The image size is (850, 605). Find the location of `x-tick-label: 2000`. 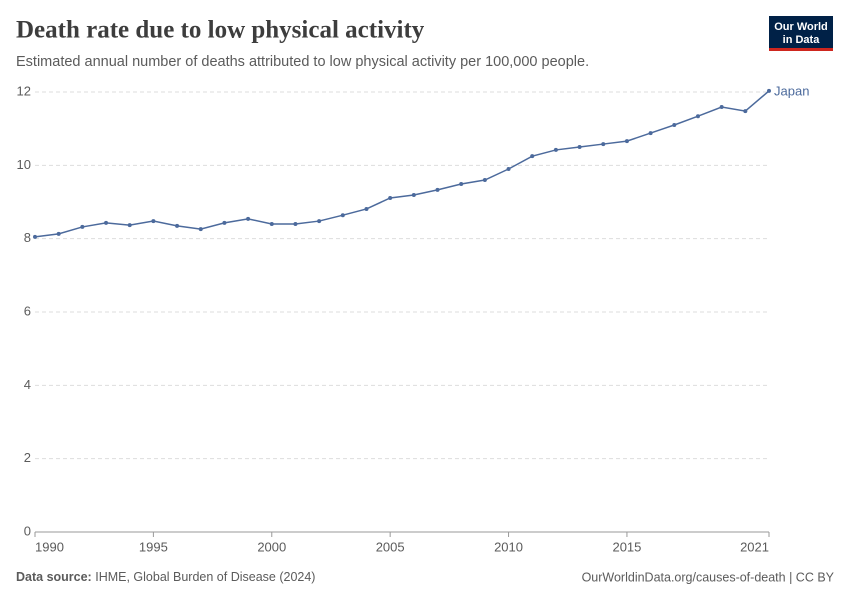

x-tick-label: 2000 is located at coordinates (271, 546).